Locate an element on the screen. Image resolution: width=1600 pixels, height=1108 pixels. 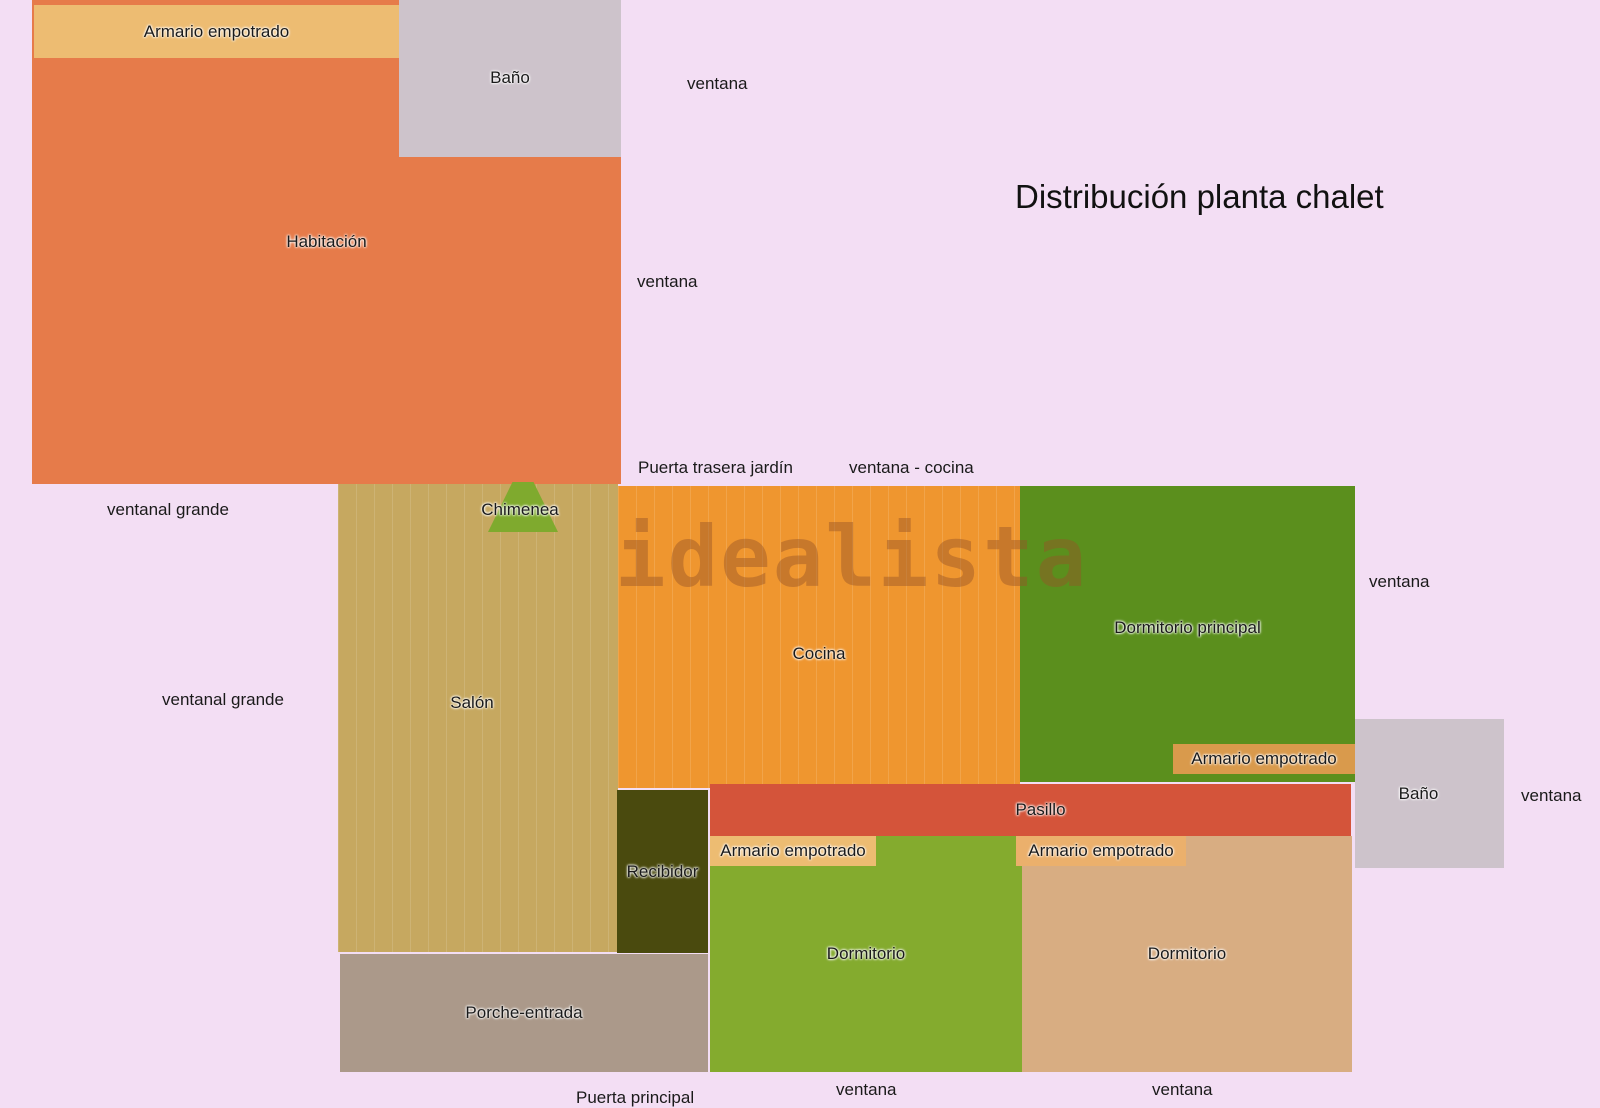
label-ventanal-2: ventanal grande is located at coordinates (223, 699).